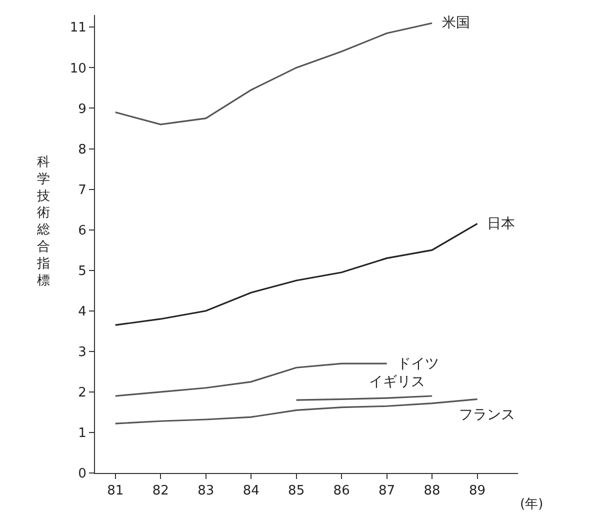 The width and height of the screenshot is (593, 513). I want to click on series-label: フランス, so click(487, 415).